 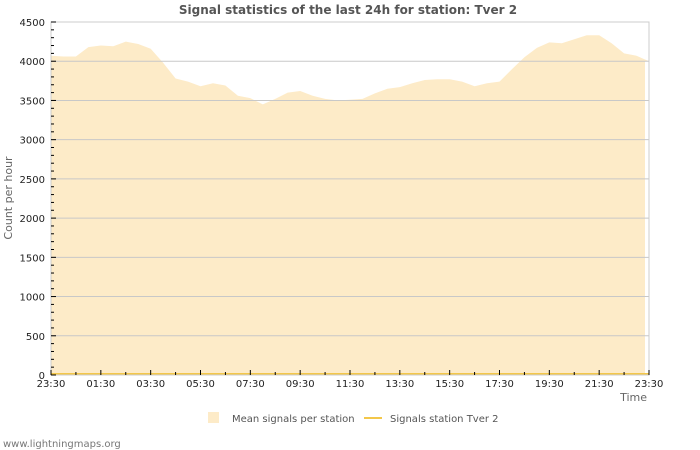 What do you see at coordinates (350, 384) in the screenshot?
I see `x-tick-label: 11:30` at bounding box center [350, 384].